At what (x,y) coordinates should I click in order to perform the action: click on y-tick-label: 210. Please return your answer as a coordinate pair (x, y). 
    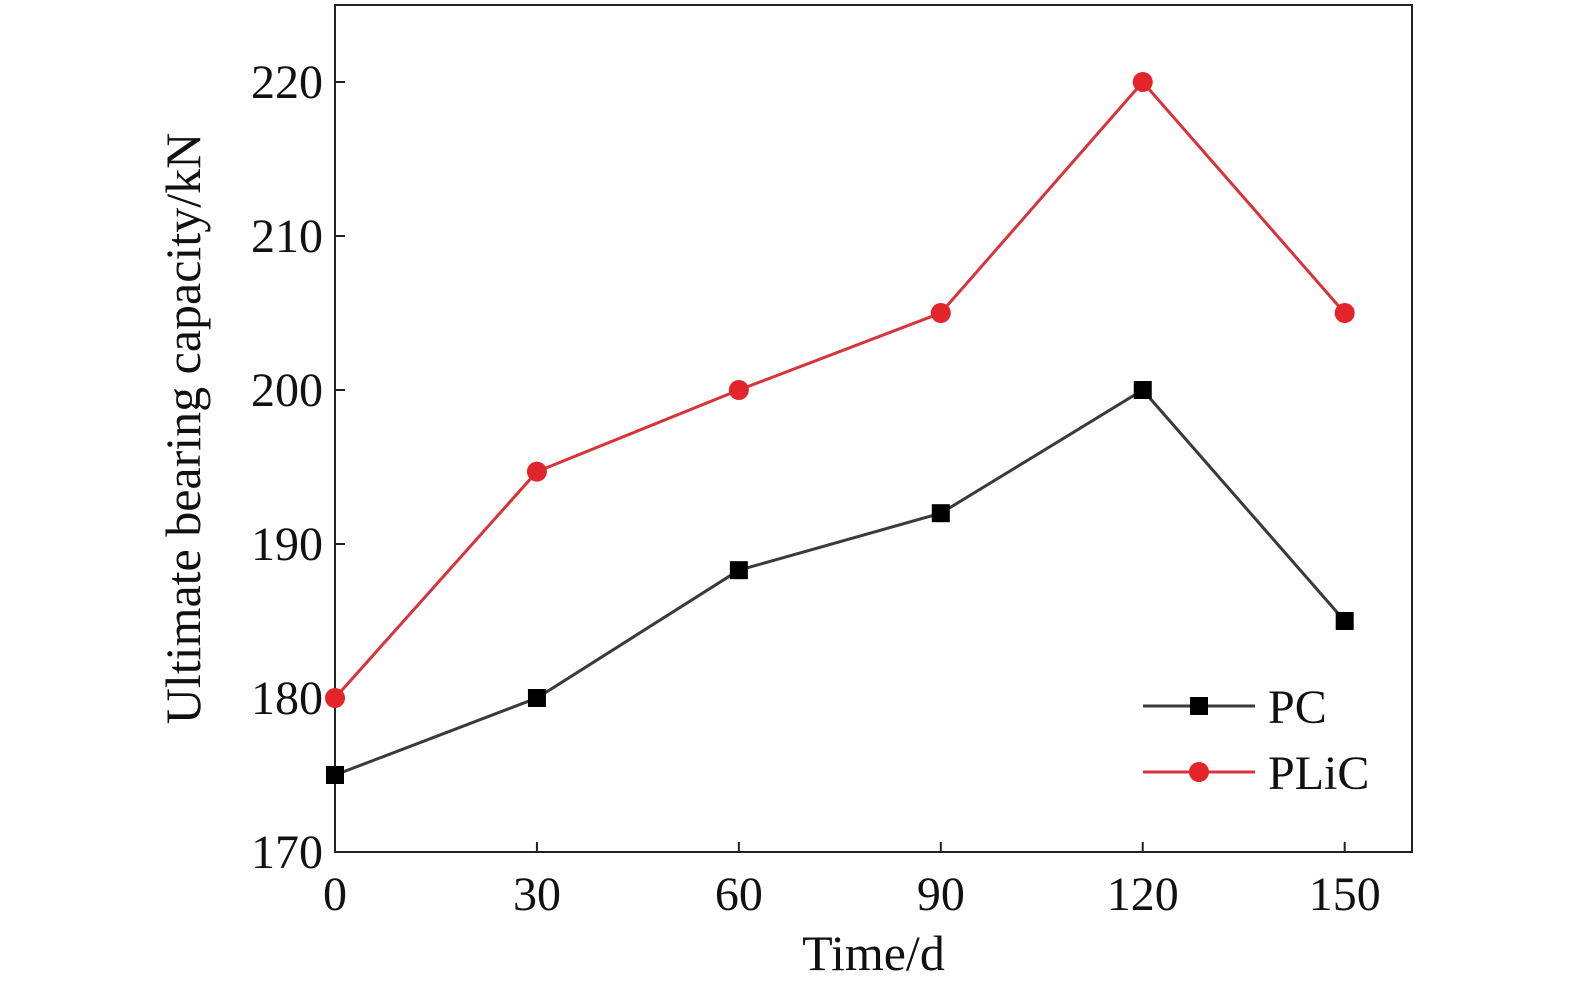
    Looking at the image, I should click on (287, 236).